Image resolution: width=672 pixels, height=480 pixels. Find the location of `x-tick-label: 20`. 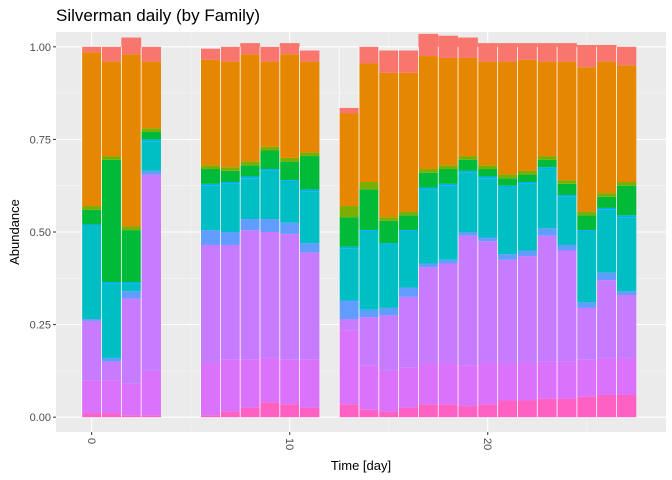

x-tick-label: 20 is located at coordinates (487, 444).